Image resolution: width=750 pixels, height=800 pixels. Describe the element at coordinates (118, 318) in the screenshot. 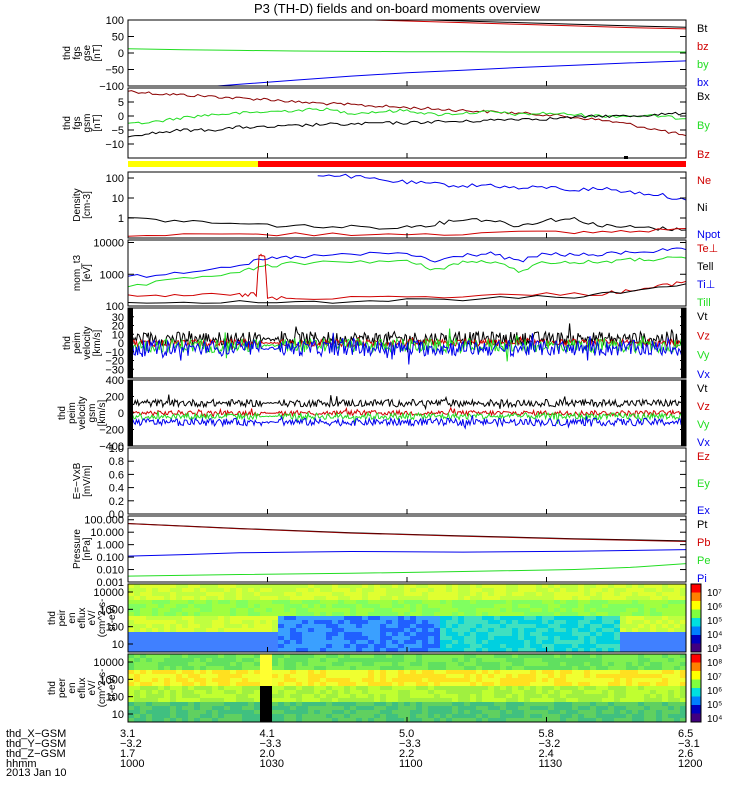

I see `y-tick-label: 30` at that location.